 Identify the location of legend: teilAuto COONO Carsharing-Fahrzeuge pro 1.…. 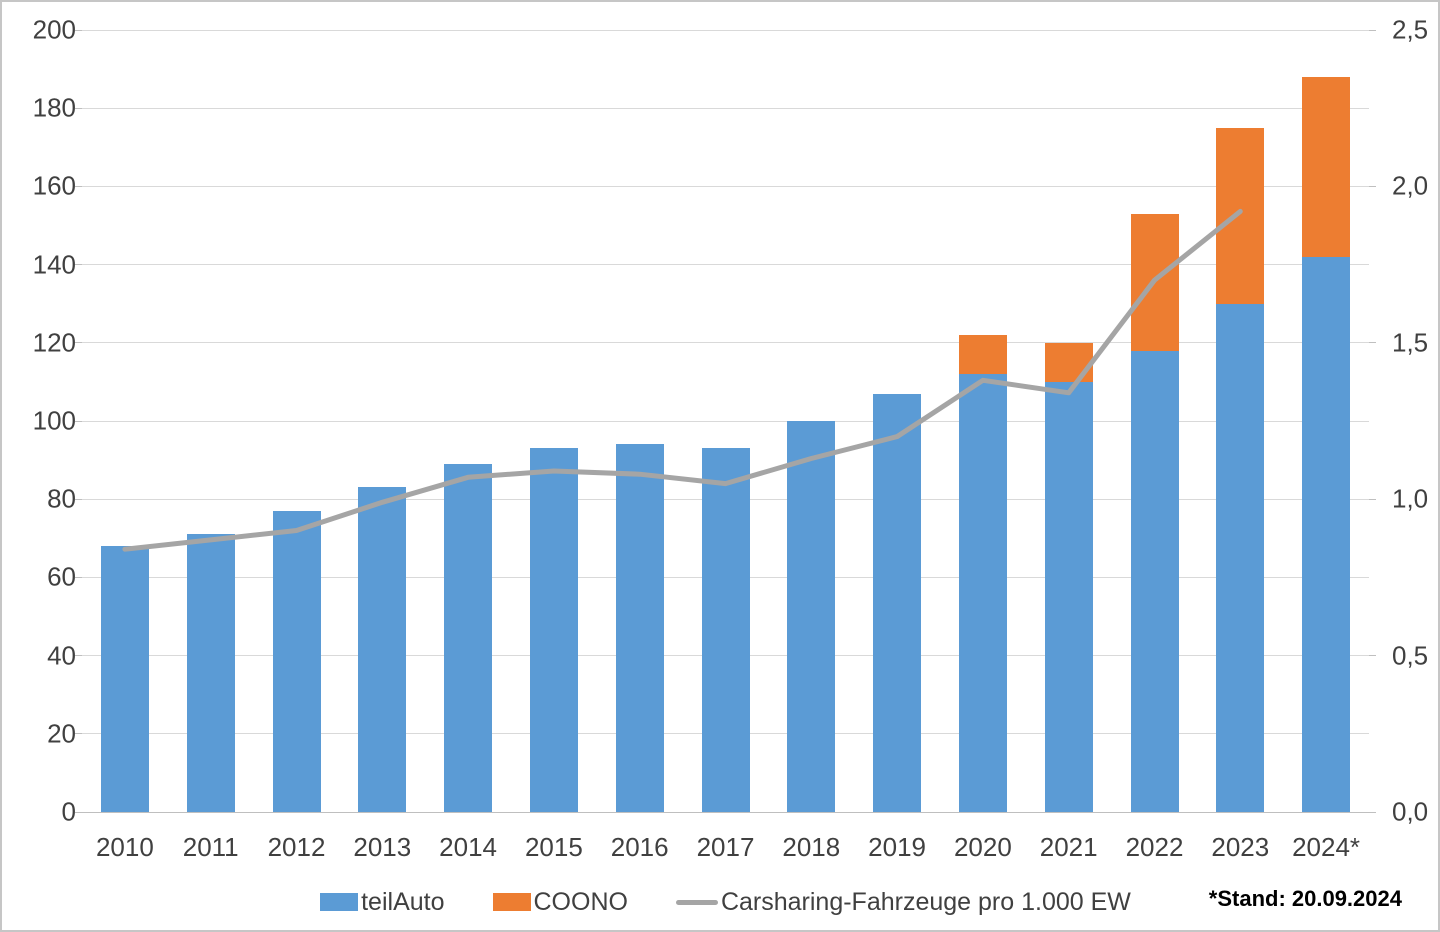
(725, 902).